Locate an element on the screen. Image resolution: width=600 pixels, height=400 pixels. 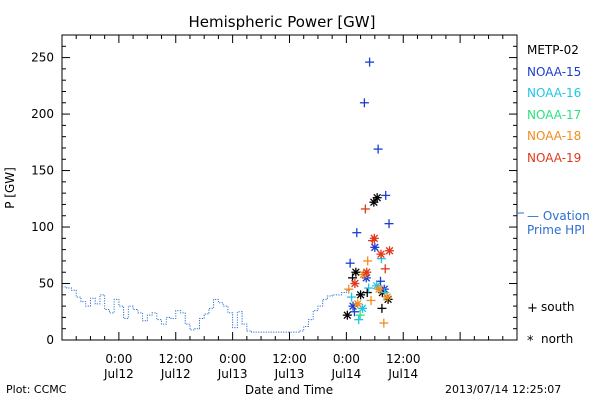
legend-entry-noaa-15: NOAA-15 is located at coordinates (554, 71).